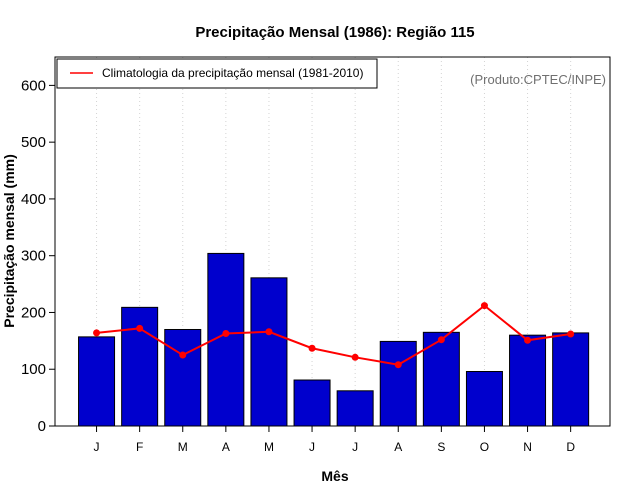 Image resolution: width=640 pixels, height=500 pixels. What do you see at coordinates (441, 447) in the screenshot?
I see `x-tick-label: S` at bounding box center [441, 447].